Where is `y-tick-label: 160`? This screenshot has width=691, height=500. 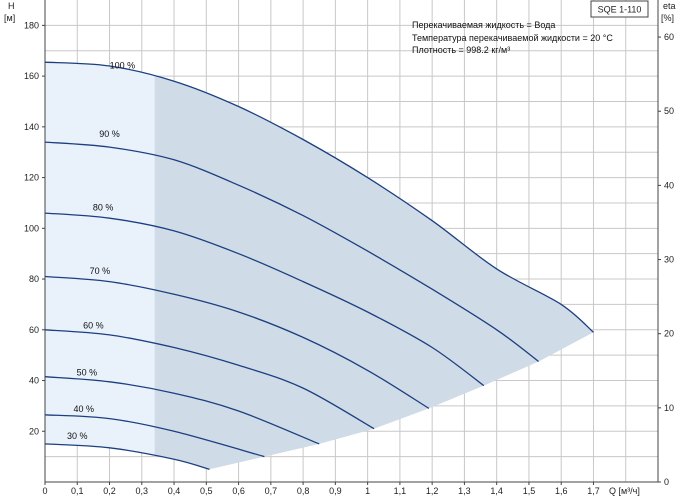 y-tick-label: 160 is located at coordinates (31, 76).